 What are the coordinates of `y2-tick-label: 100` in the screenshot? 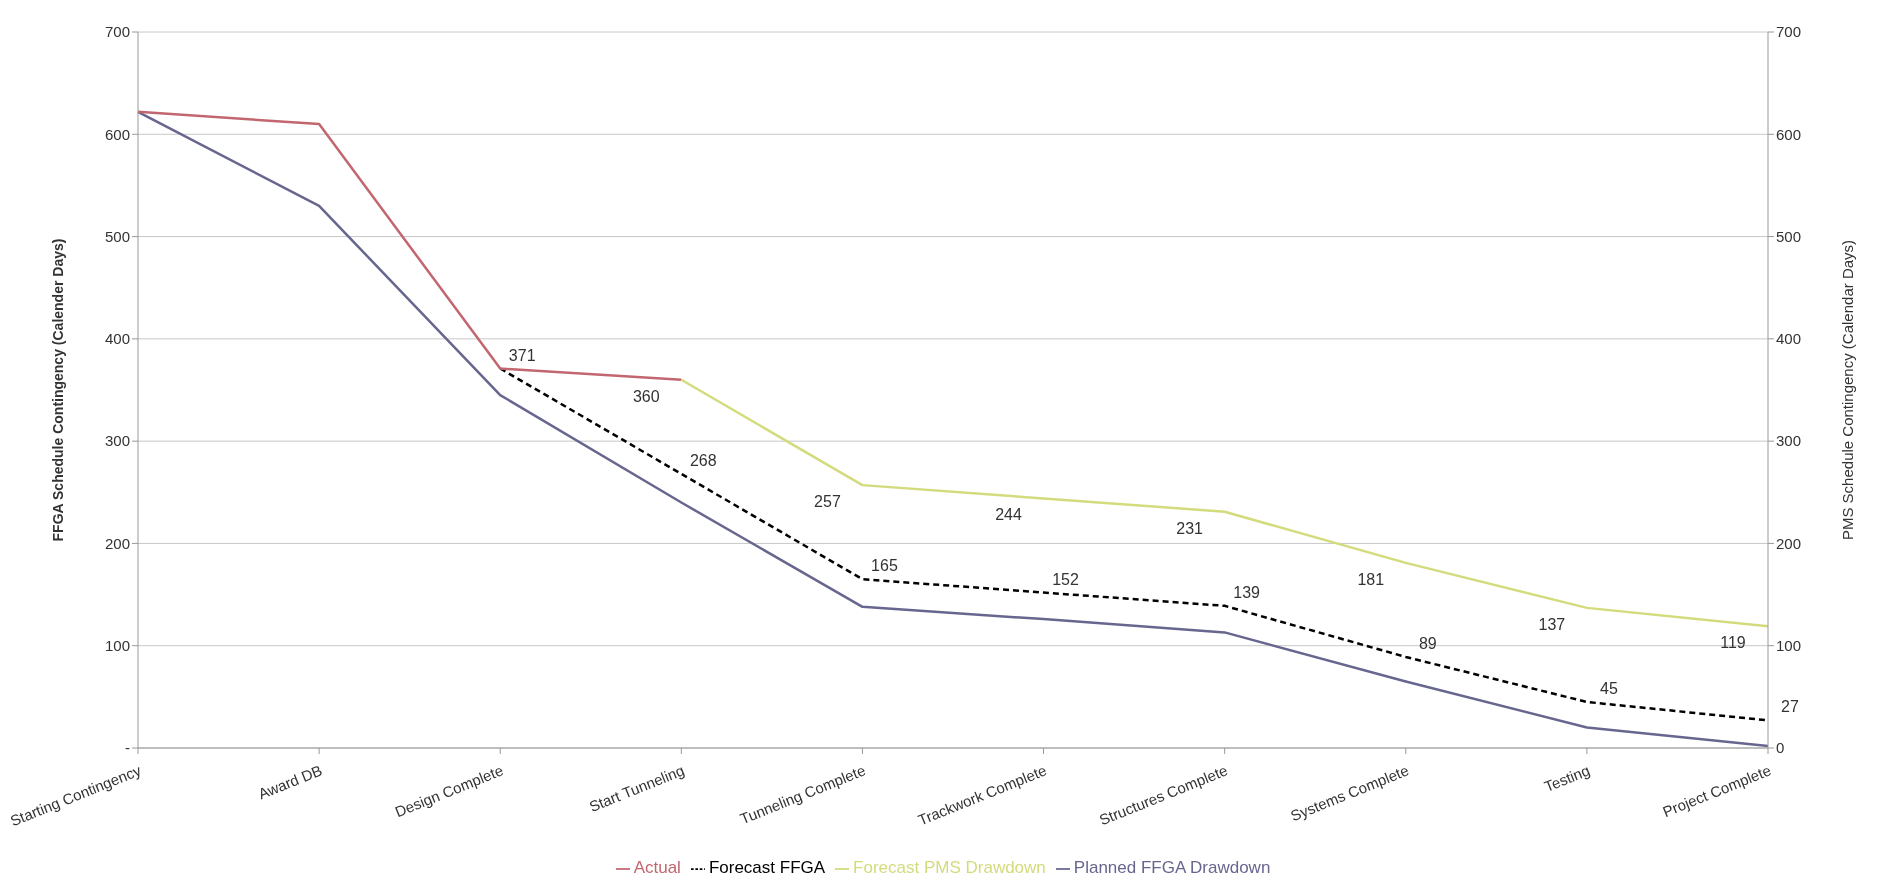 It's located at (1789, 646).